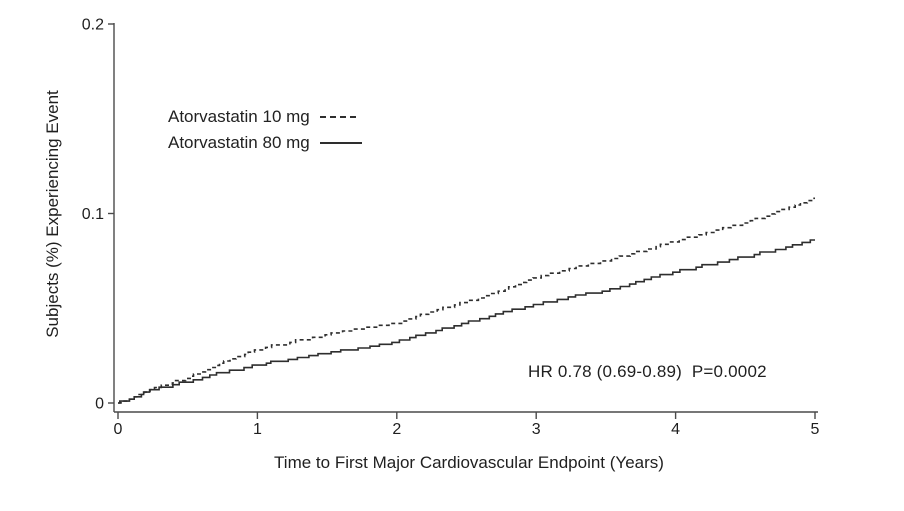  I want to click on legend: Atorvastatin 10 mg Atorvastatin 80 mg, so click(265, 130).